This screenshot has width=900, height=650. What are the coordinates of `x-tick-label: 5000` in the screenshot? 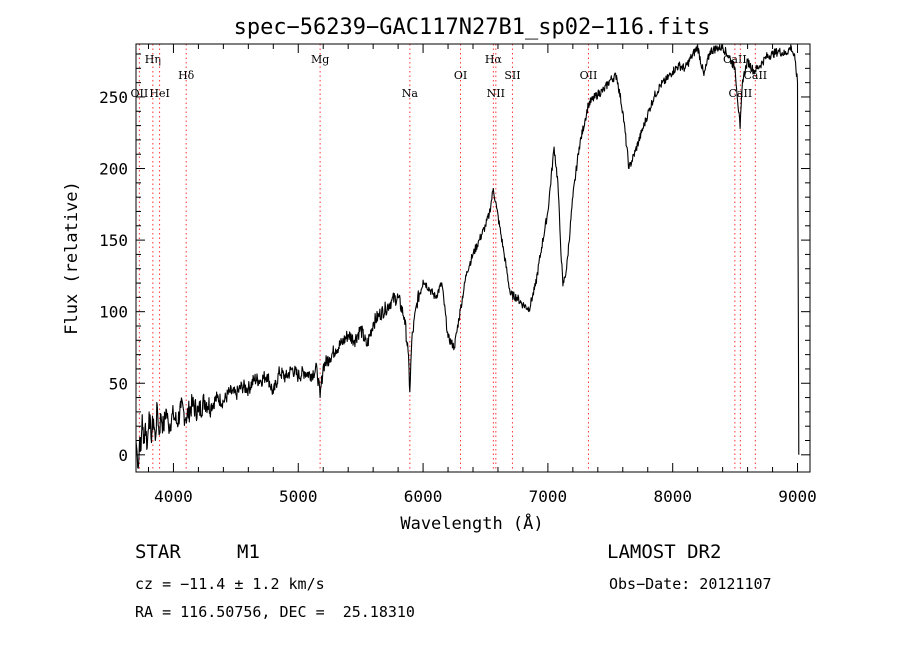 It's located at (298, 496).